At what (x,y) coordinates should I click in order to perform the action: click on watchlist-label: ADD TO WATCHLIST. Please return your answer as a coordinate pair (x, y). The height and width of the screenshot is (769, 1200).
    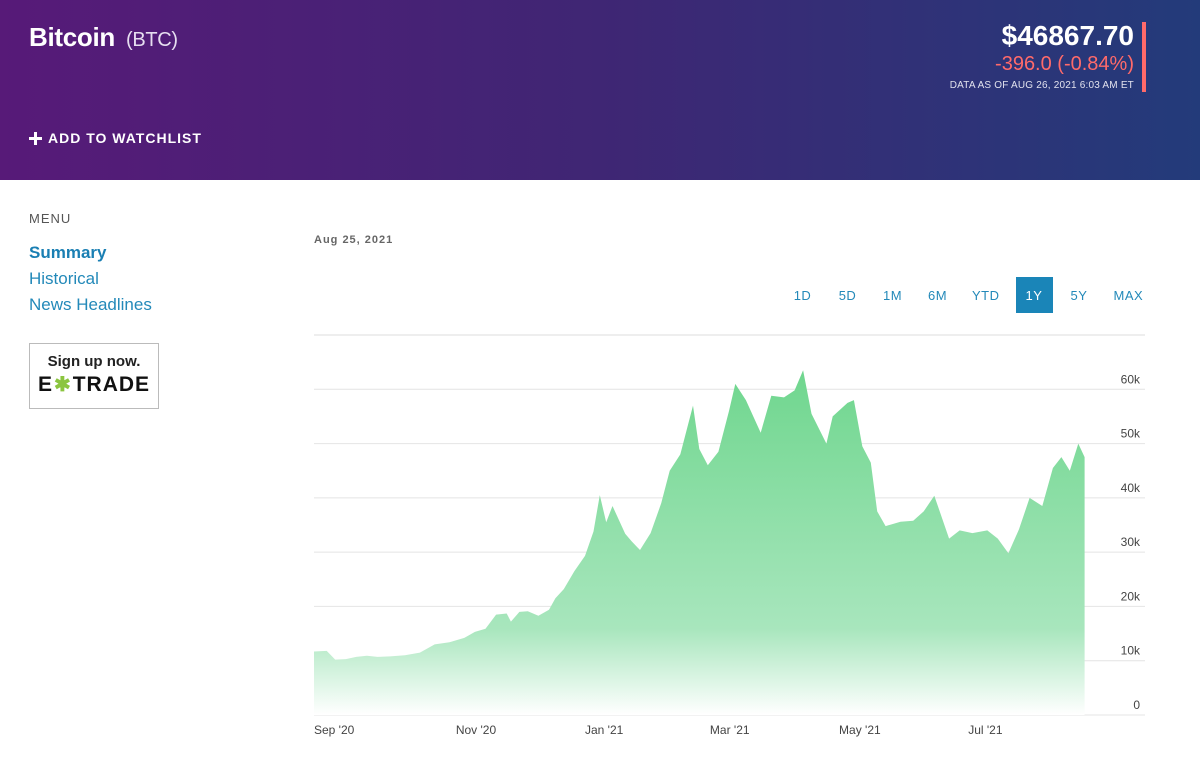
    Looking at the image, I should click on (125, 138).